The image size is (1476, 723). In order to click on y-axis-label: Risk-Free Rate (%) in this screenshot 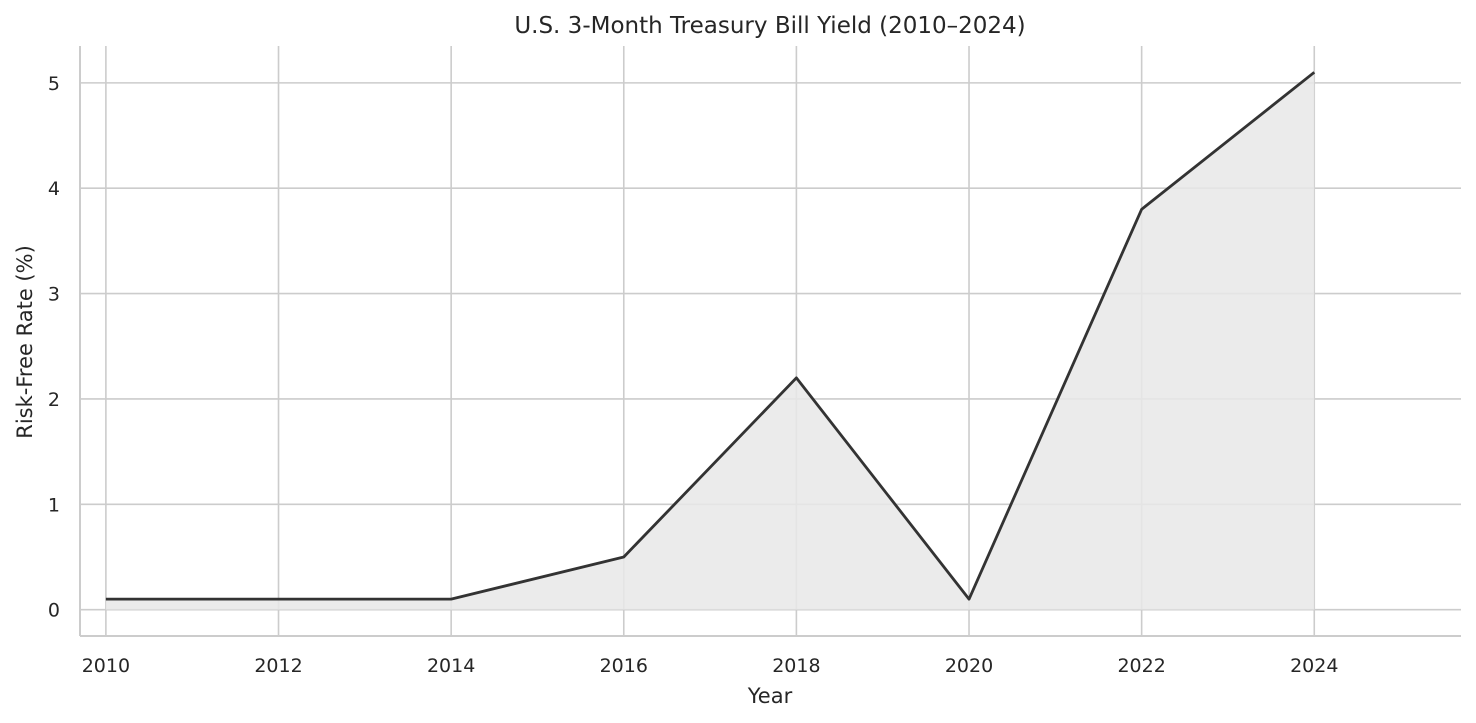, I will do `click(25, 342)`.